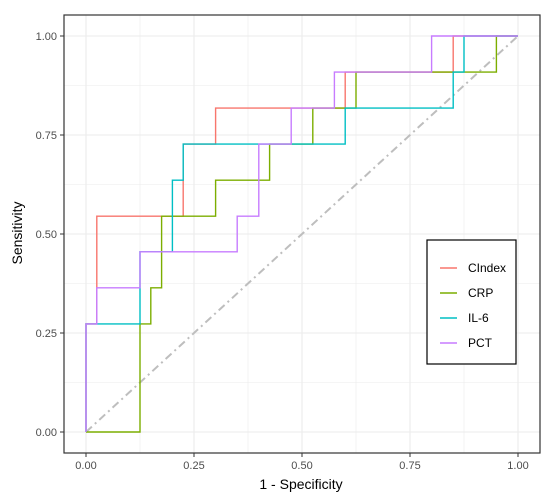  Describe the element at coordinates (480, 293) in the screenshot. I see `legend-label: CRP` at that location.